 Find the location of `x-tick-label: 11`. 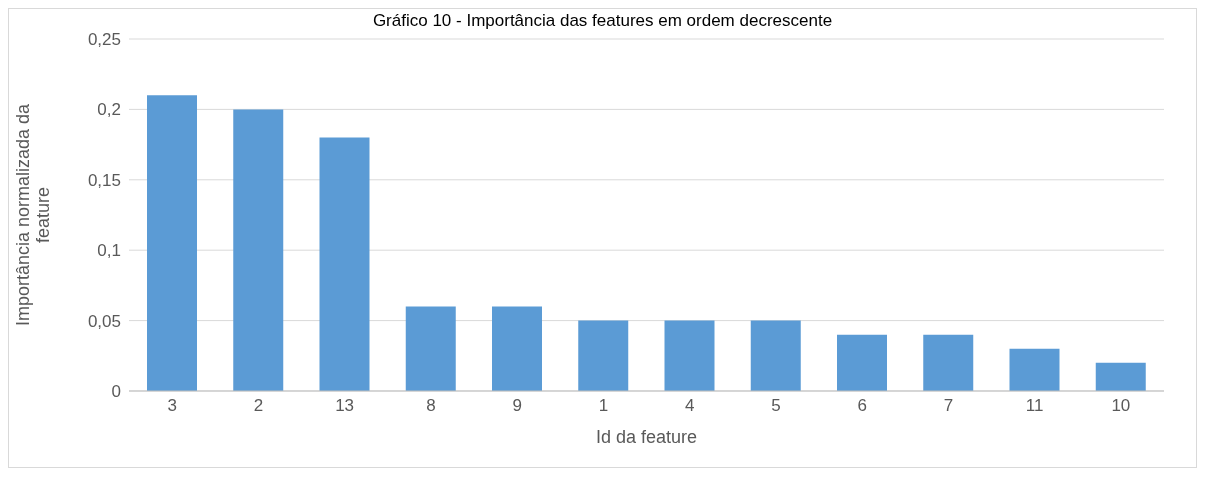

x-tick-label: 11 is located at coordinates (1034, 406).